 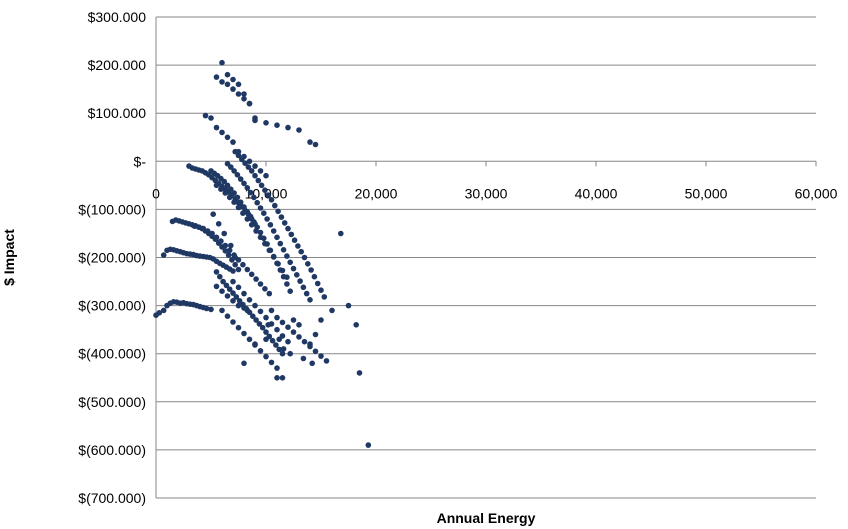 What do you see at coordinates (156, 193) in the screenshot?
I see `x-tick-label: 0` at bounding box center [156, 193].